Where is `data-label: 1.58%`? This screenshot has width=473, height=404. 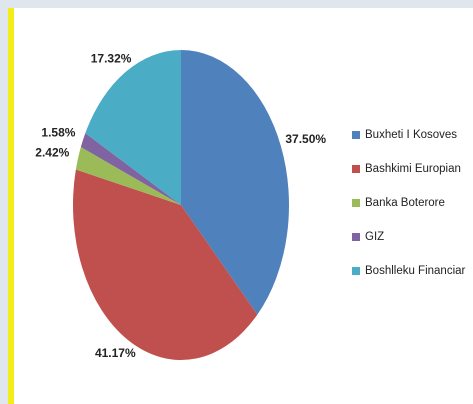
data-label: 1.58% is located at coordinates (58, 133).